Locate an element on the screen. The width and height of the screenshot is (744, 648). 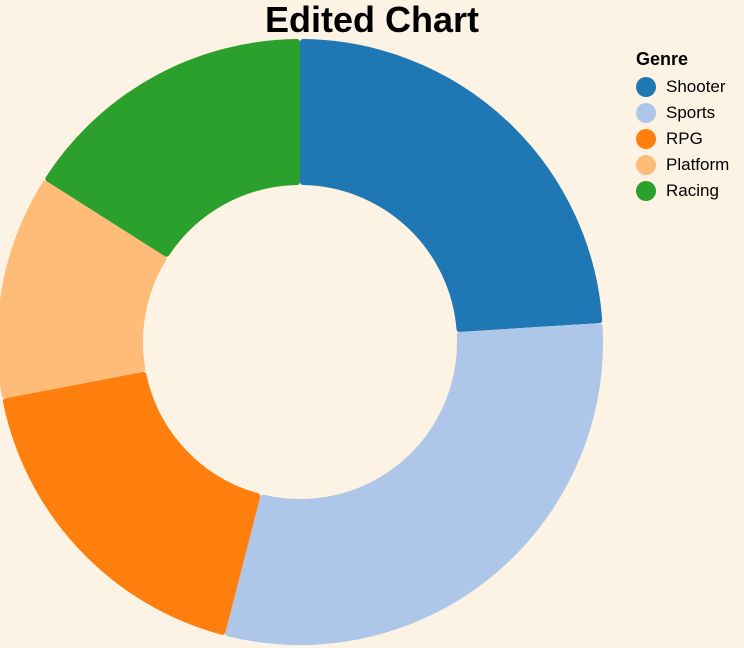
legend-item-sports: Sports is located at coordinates (690, 113).